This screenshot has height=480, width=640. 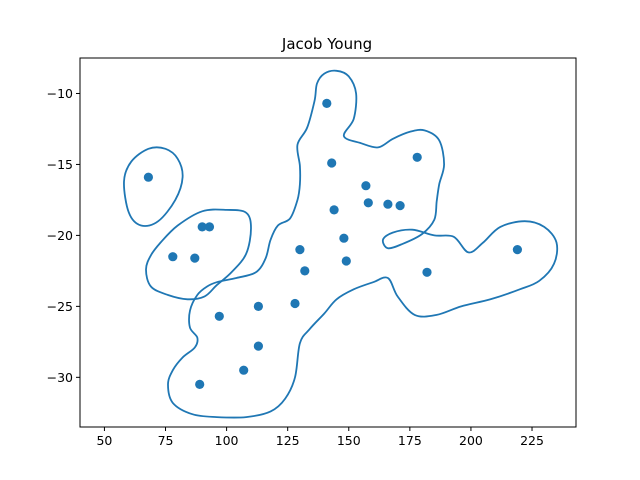 What do you see at coordinates (60, 377) in the screenshot?
I see `y-tick-label: −30` at bounding box center [60, 377].